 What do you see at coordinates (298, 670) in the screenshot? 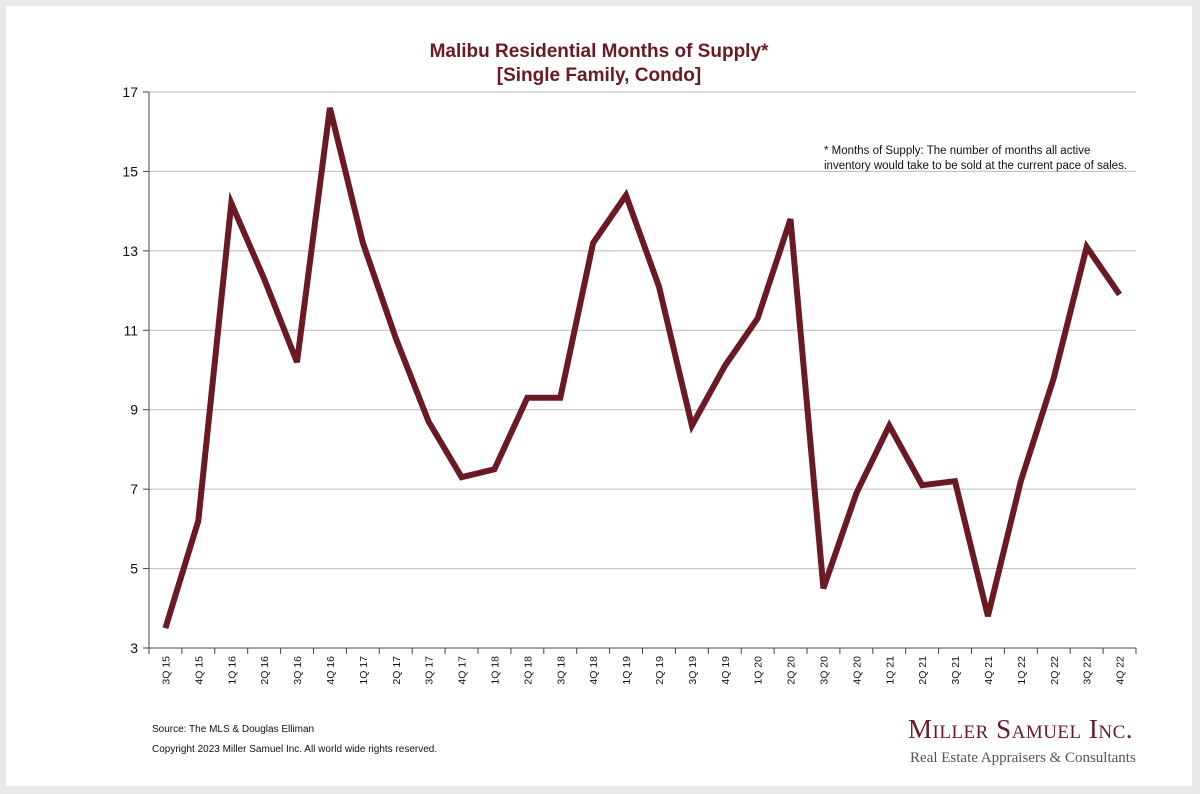
I see `x-tick-label-4: 3Q 16` at bounding box center [298, 670].